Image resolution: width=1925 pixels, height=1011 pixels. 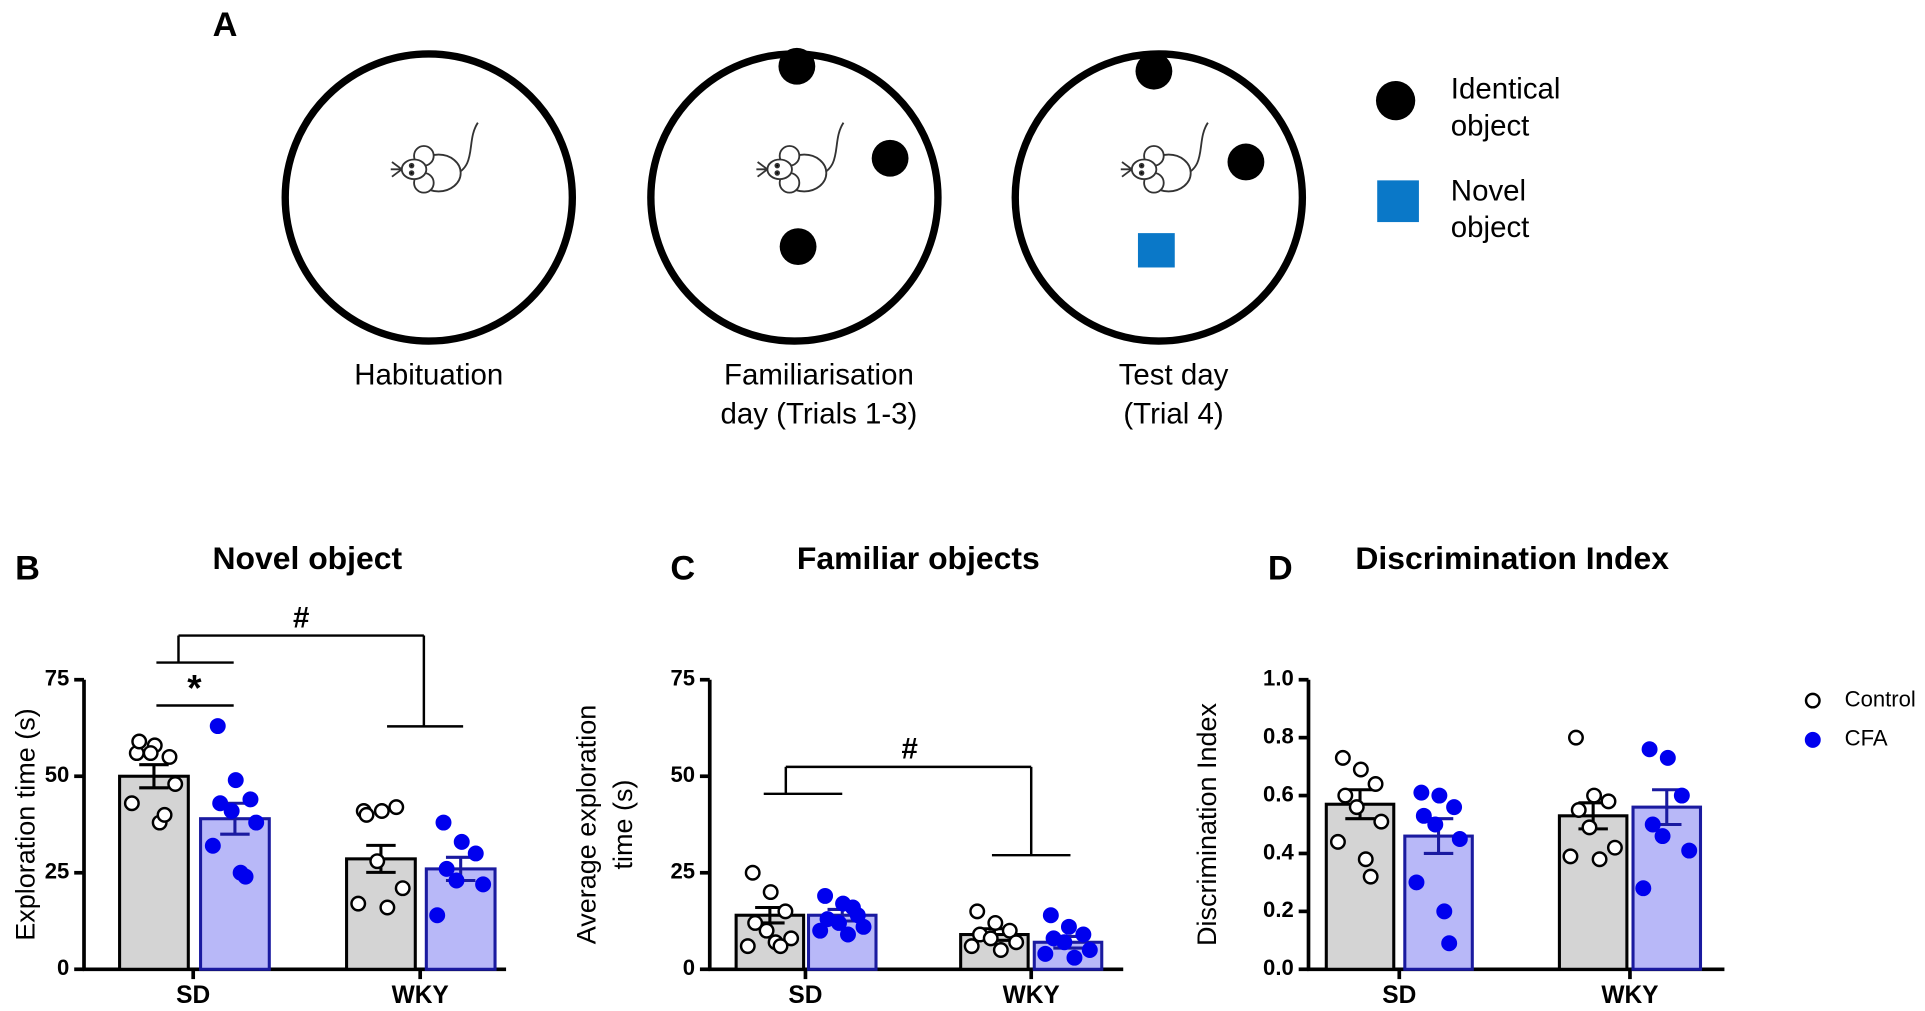 I want to click on y-tick-label: 50, so click(x=57, y=774).